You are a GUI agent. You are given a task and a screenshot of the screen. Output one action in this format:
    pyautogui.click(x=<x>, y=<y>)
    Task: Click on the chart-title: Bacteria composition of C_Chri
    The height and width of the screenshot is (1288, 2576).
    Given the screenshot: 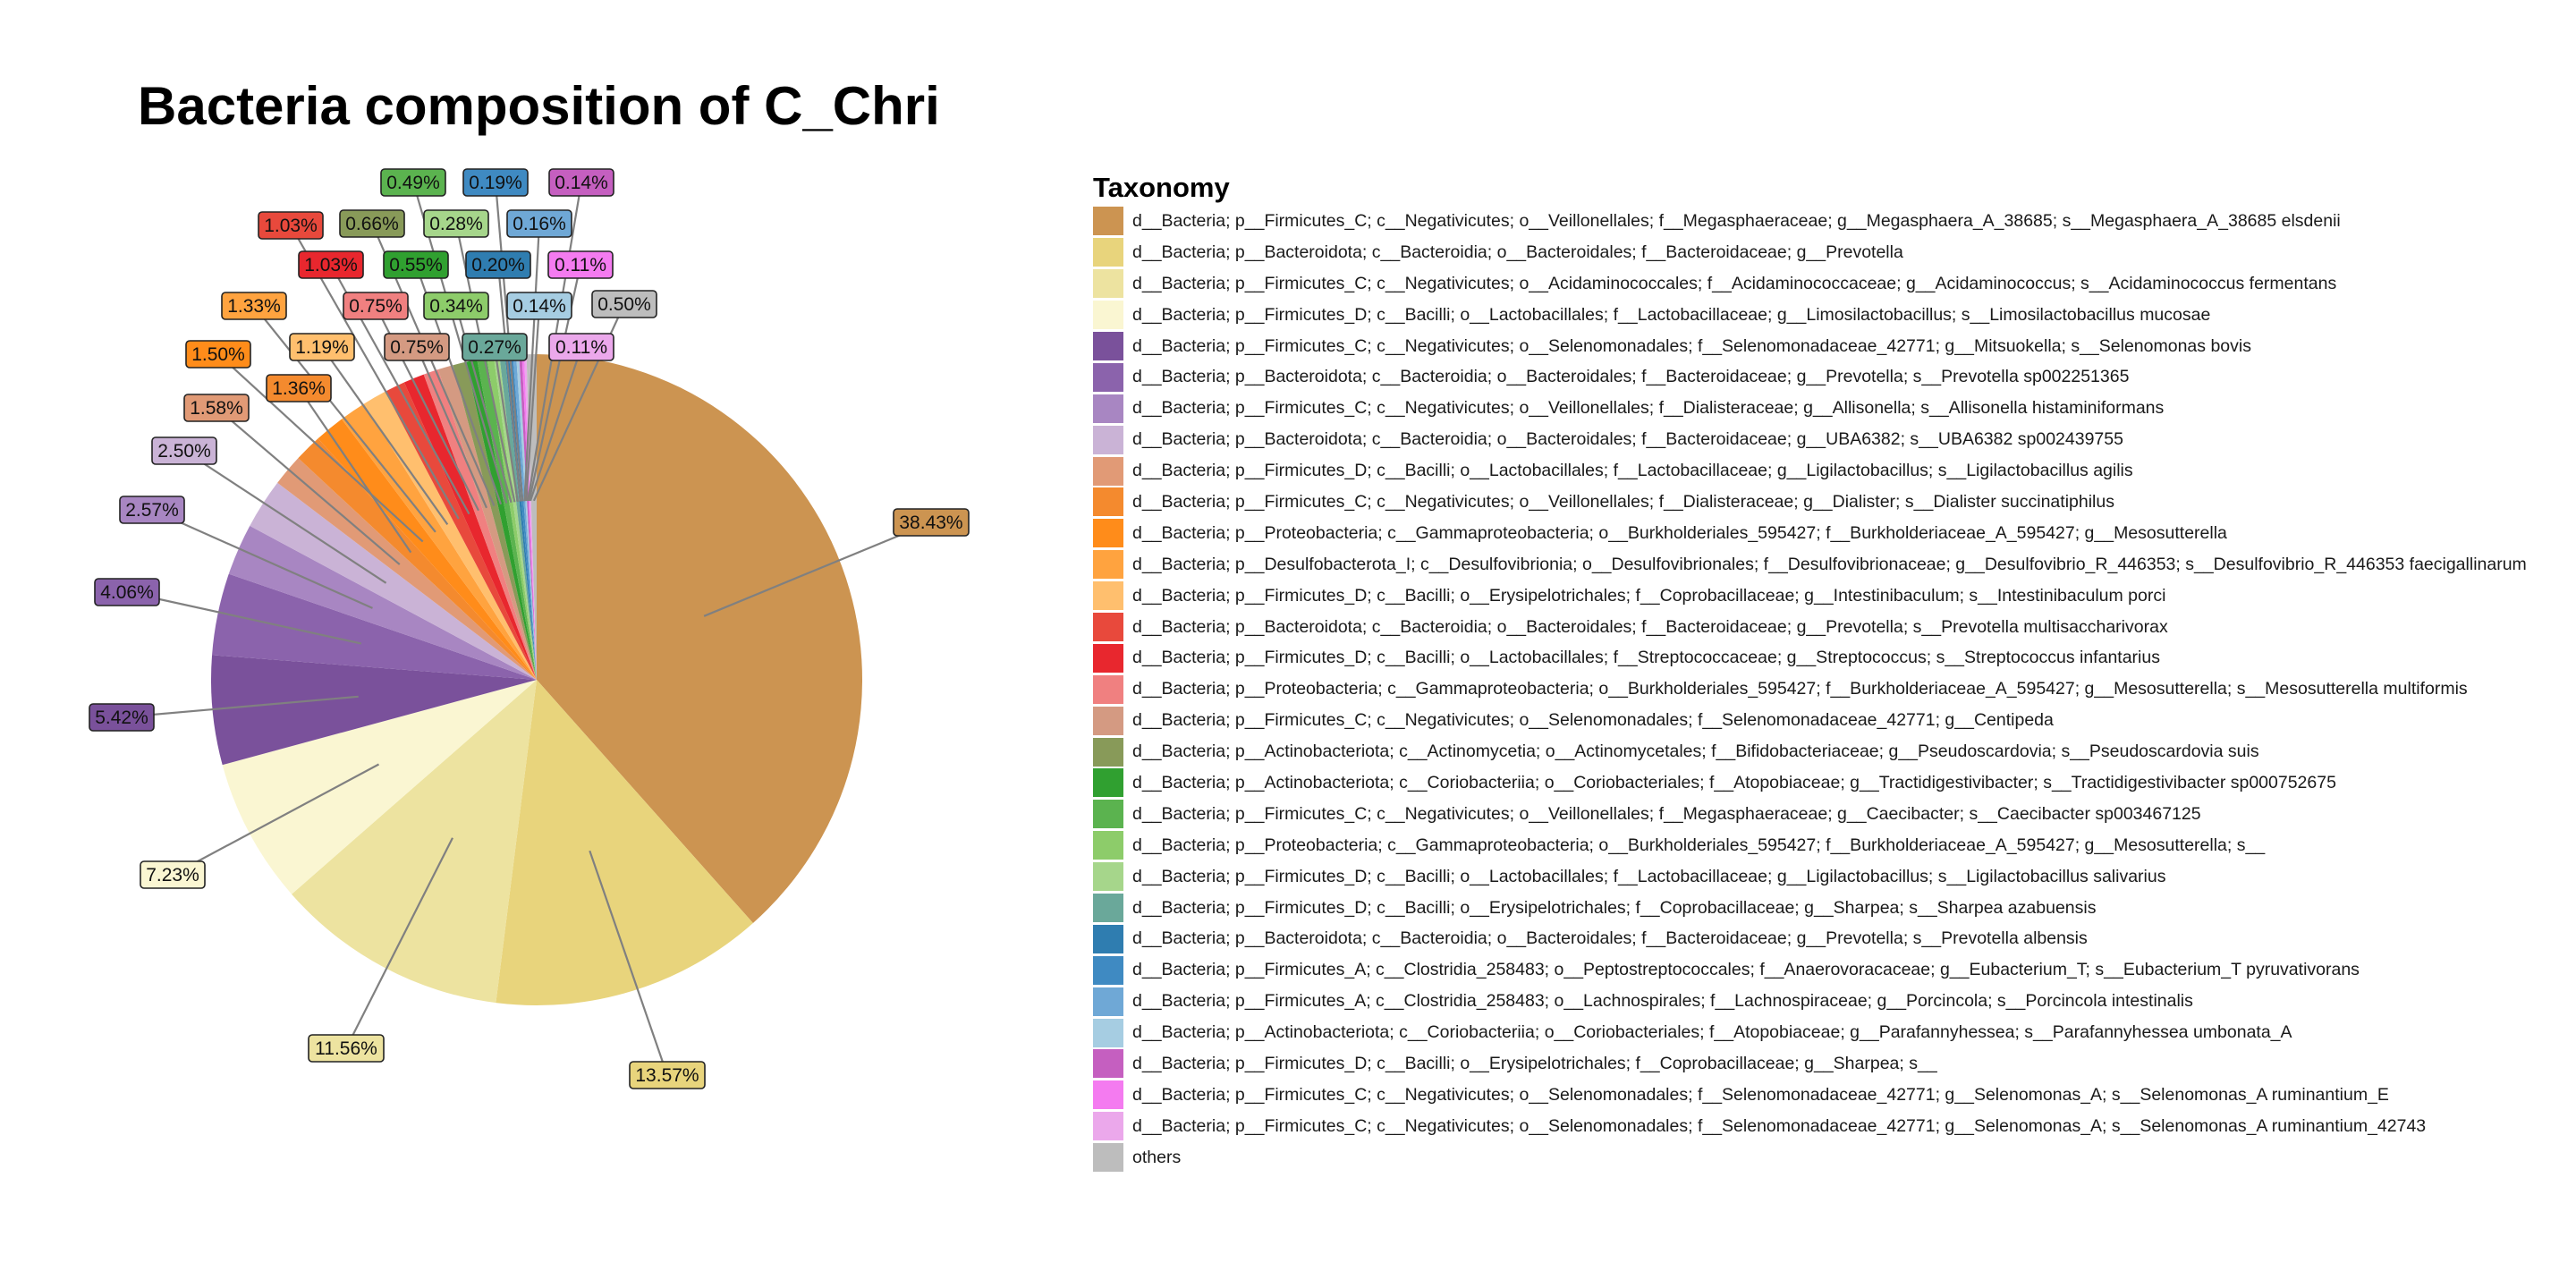 What is the action you would take?
    pyautogui.click(x=539, y=106)
    